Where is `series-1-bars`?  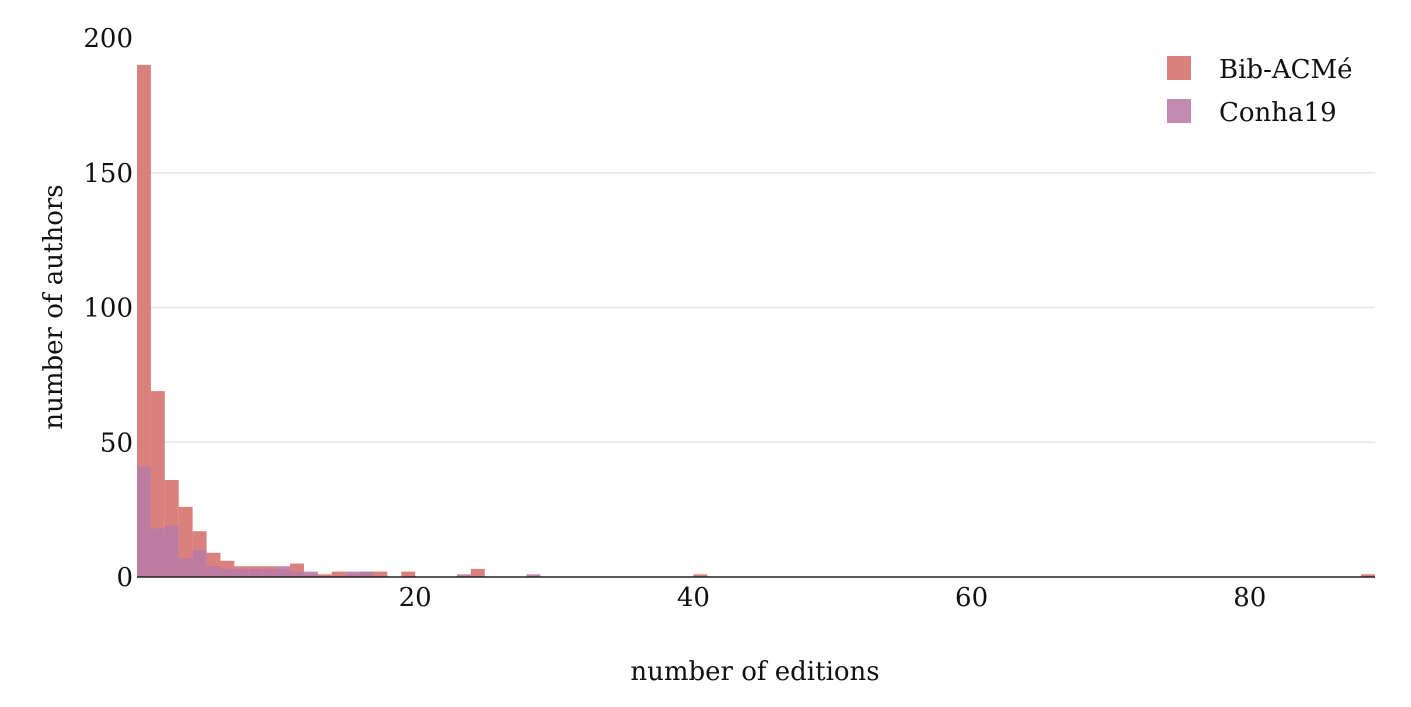
series-1-bars is located at coordinates (339, 521).